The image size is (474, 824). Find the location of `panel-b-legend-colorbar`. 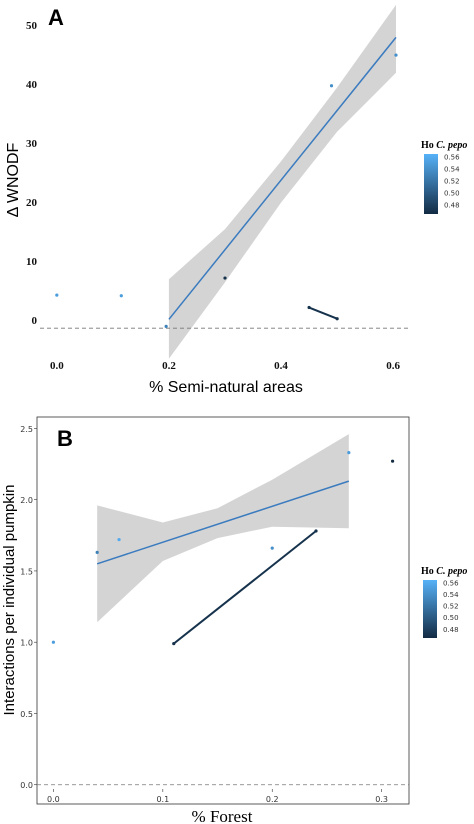

panel-b-legend-colorbar is located at coordinates (430, 609).